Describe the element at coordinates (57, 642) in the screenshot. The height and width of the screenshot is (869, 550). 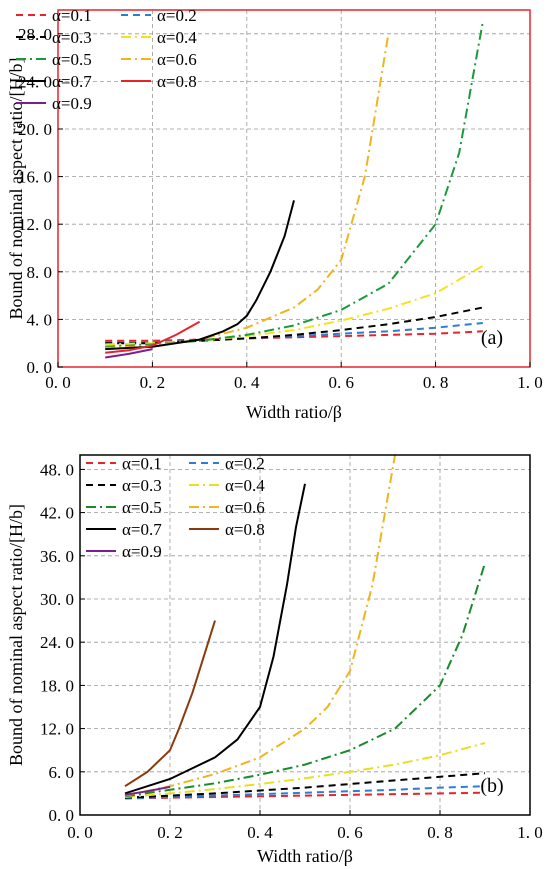
I see `y-tick-label: 24. 0` at that location.